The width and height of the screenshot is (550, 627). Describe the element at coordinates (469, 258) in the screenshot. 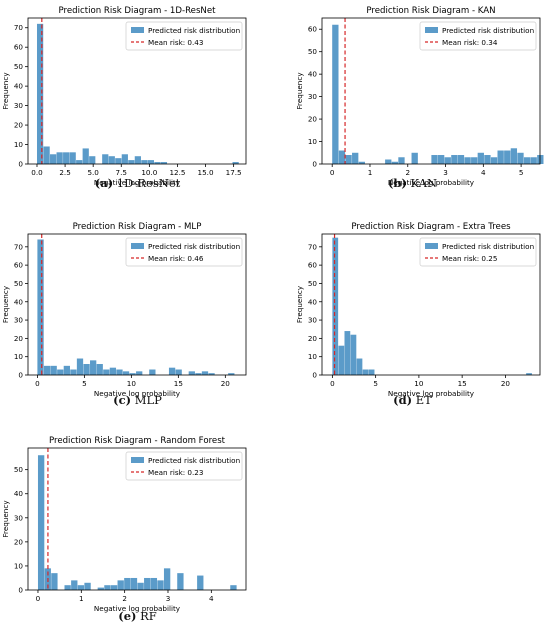

I see `legend-label-line-d: Mean risk: 0.25` at that location.